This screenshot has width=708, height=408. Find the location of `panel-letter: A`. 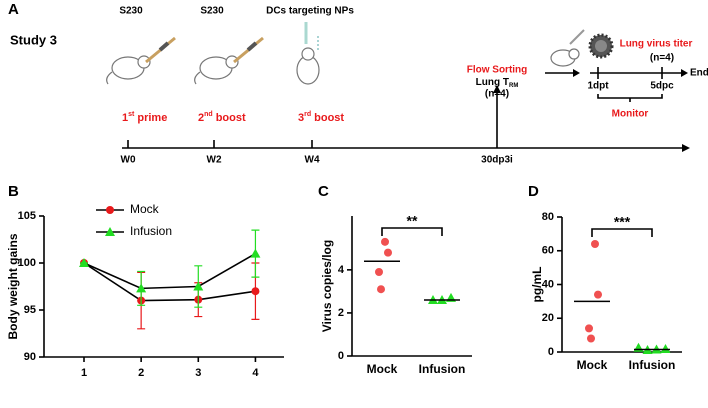

panel-letter: A is located at coordinates (13, 9).